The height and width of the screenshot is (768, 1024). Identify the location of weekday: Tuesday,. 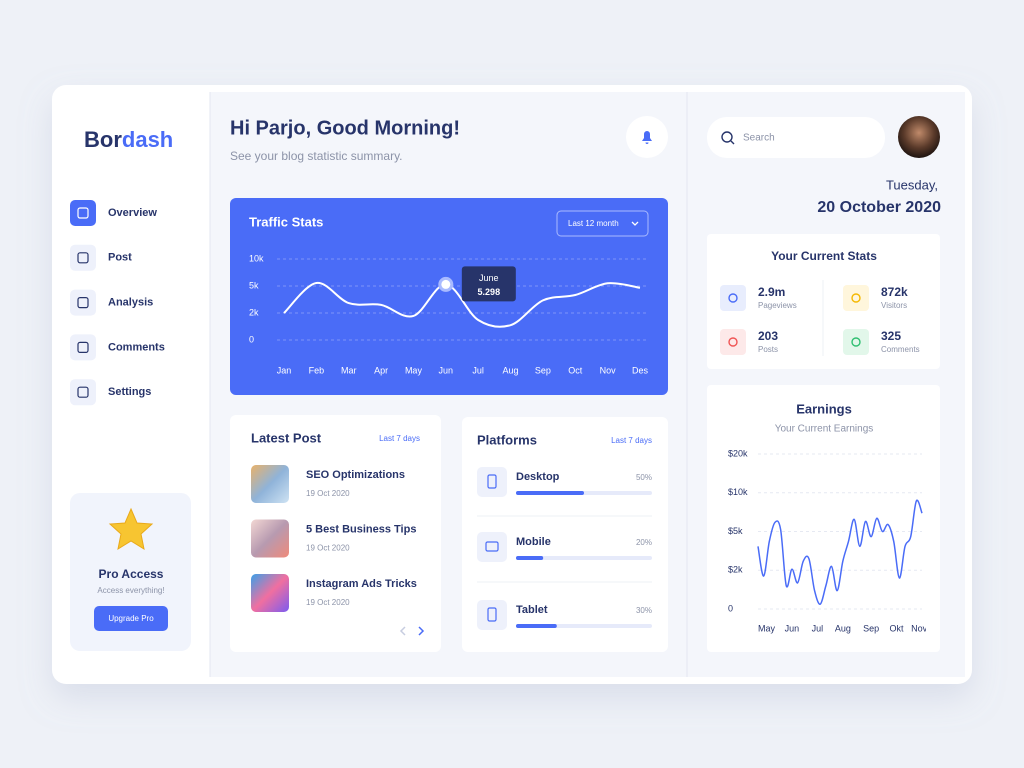
(912, 184).